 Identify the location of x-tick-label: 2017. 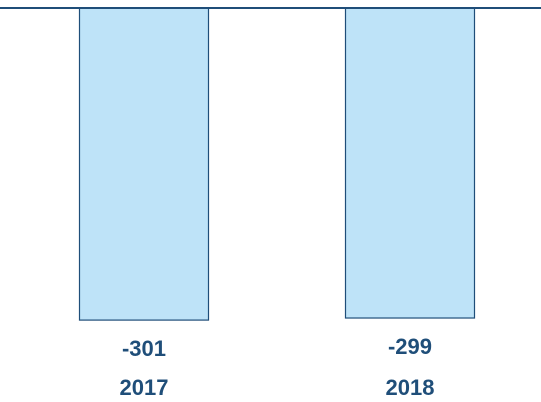
(144, 387).